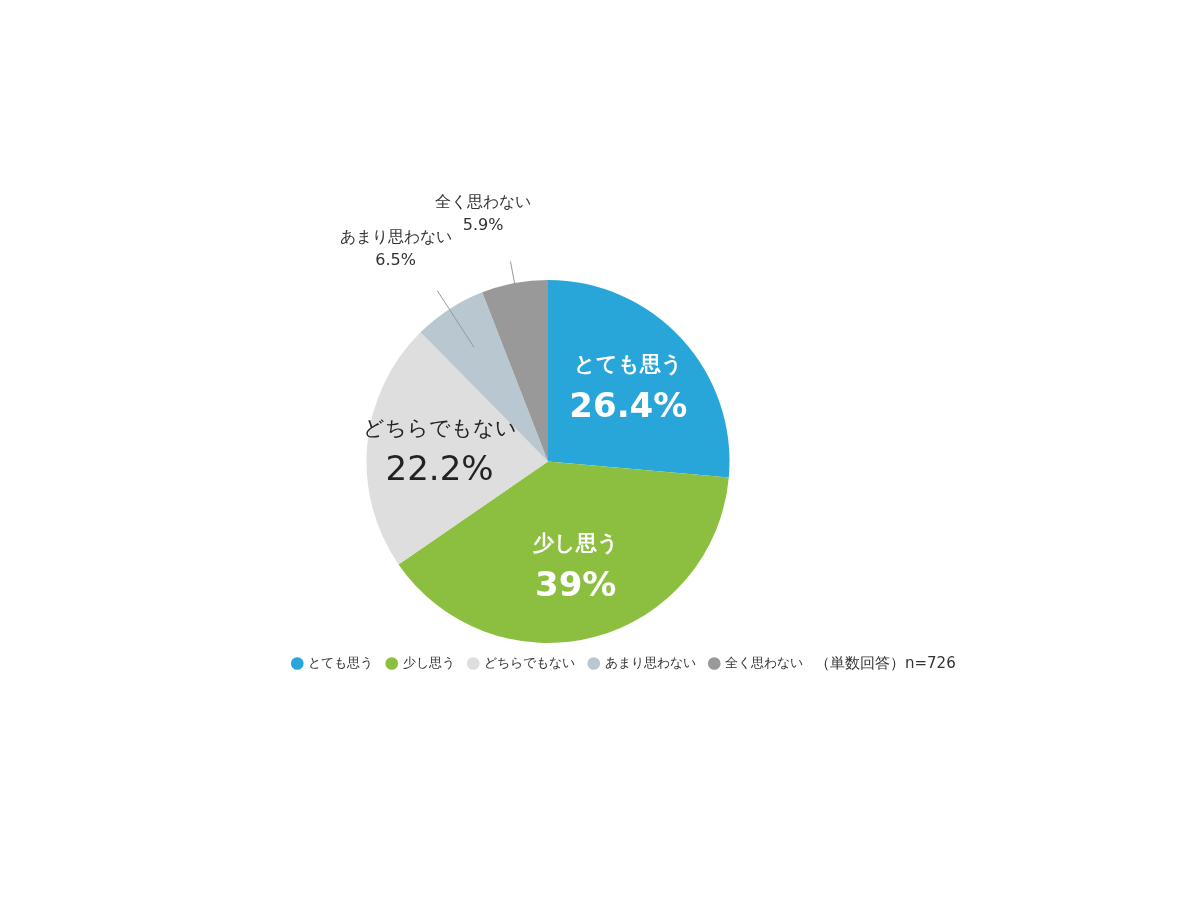 This screenshot has height=900, width=1200. I want to click on legend-label: どちらでもない, so click(530, 662).